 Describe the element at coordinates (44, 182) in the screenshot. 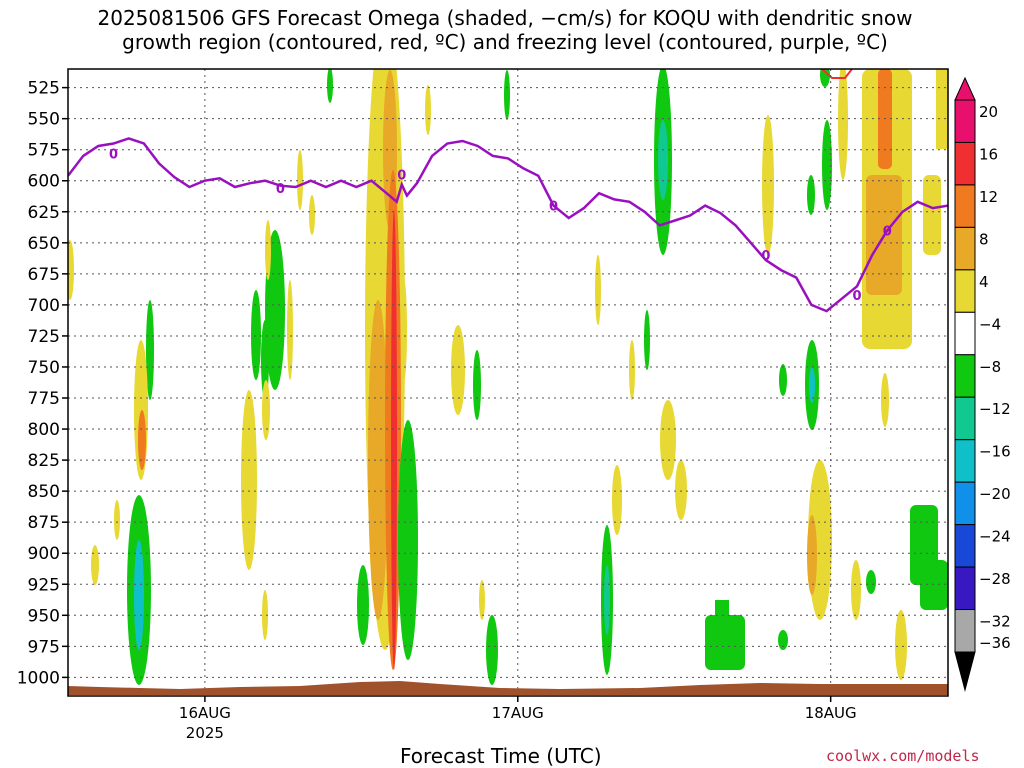

I see `y-tick-label: 600` at that location.